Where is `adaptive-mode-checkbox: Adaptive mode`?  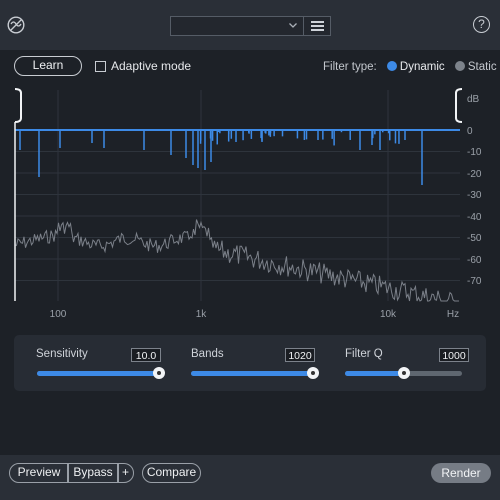
adaptive-mode-checkbox: Adaptive mode is located at coordinates (143, 66).